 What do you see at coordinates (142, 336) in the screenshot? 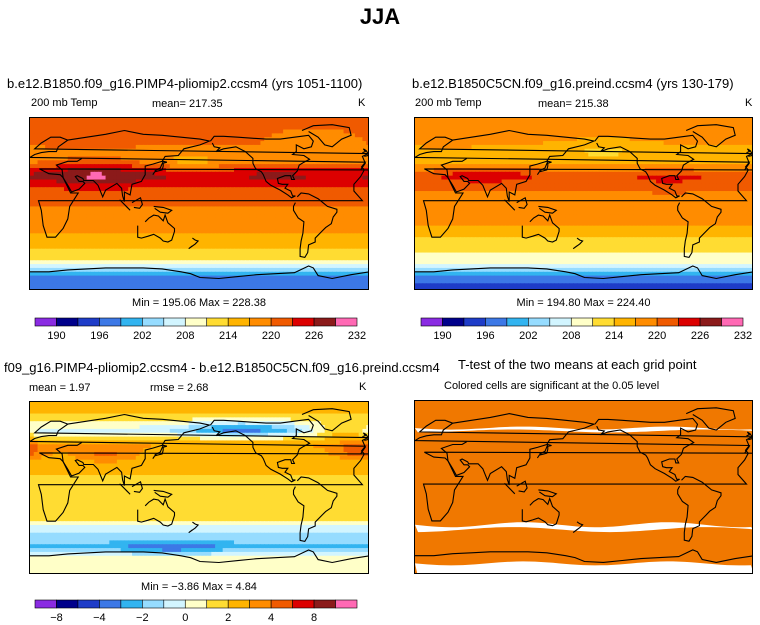
I see `colorbar-tick-label: 202` at bounding box center [142, 336].